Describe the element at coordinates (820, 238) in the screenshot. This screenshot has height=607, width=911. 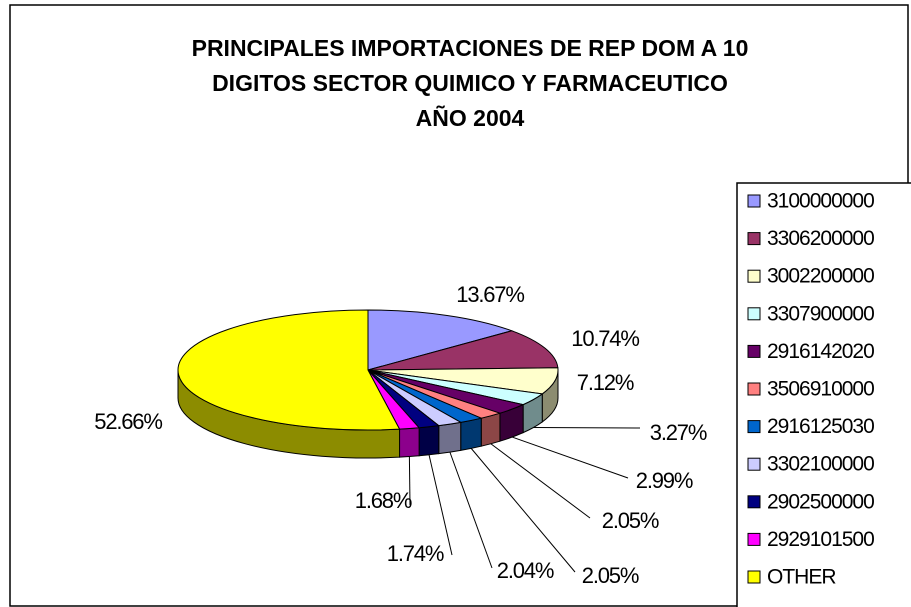
I see `legend-label: 3306200000` at that location.